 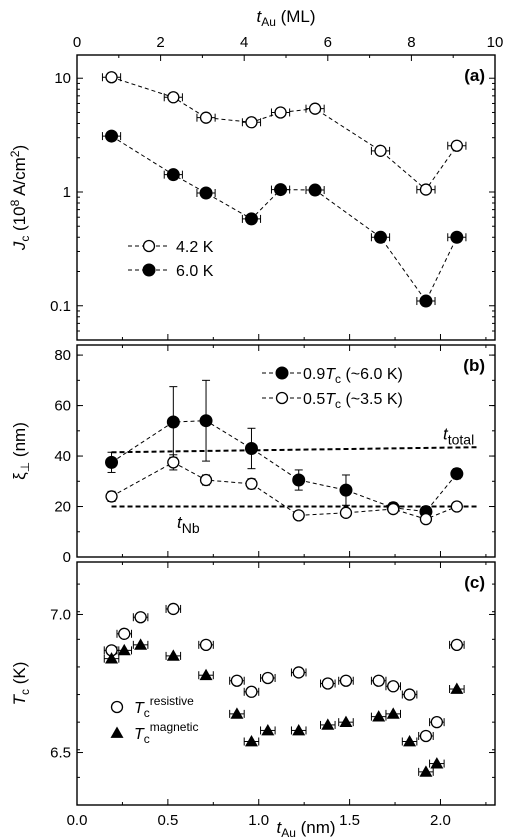 I want to click on y-tick-label: 7.0, so click(x=60, y=614).